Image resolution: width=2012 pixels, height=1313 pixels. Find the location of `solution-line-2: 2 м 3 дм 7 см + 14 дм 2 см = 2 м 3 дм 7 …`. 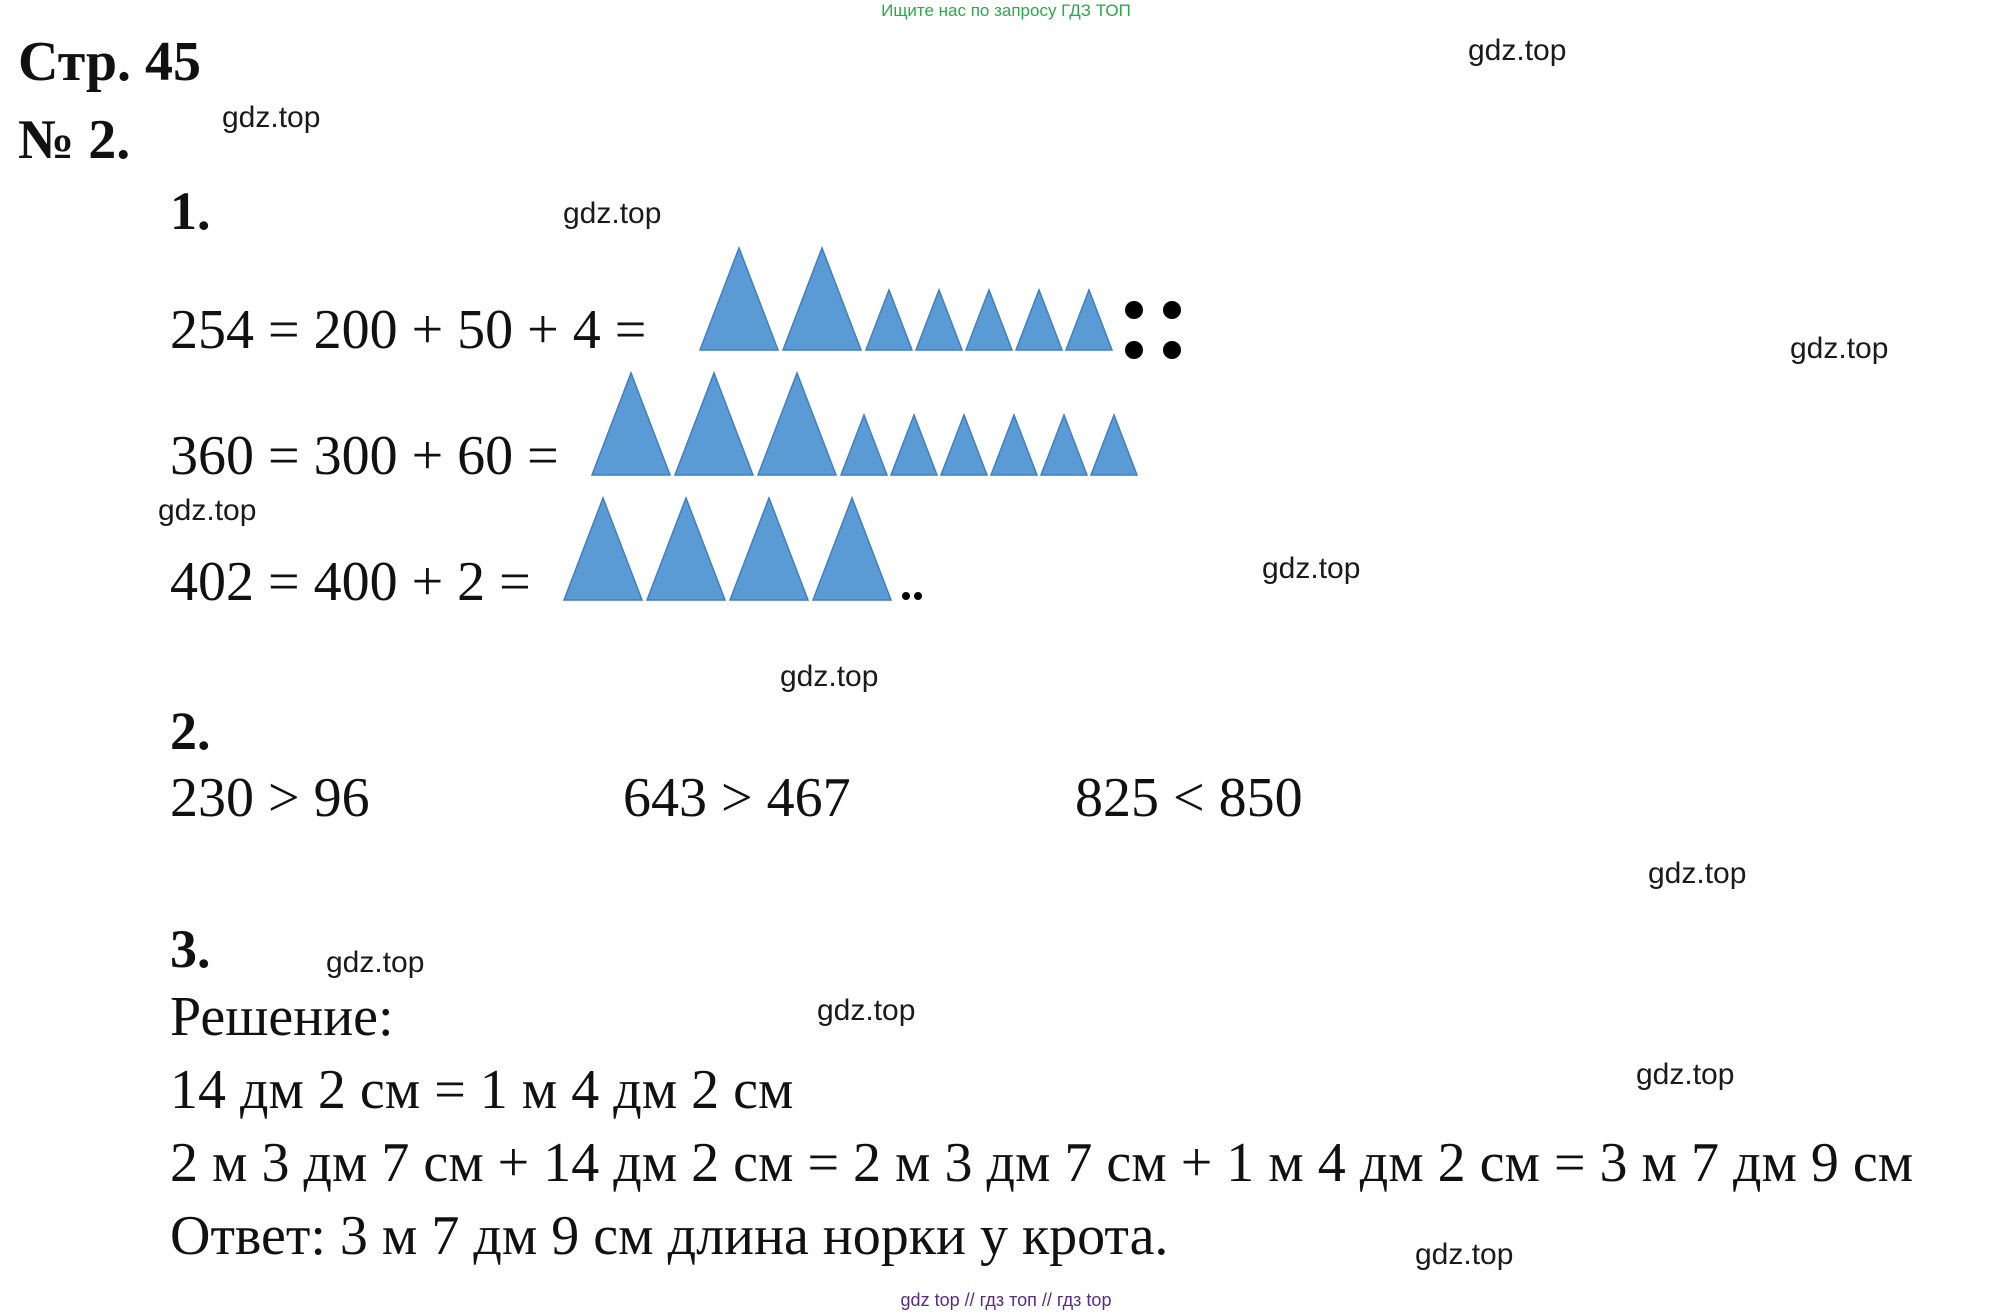

solution-line-2: 2 м 3 дм 7 см + 14 дм 2 см = 2 м 3 дм 7 … is located at coordinates (1042, 1163).